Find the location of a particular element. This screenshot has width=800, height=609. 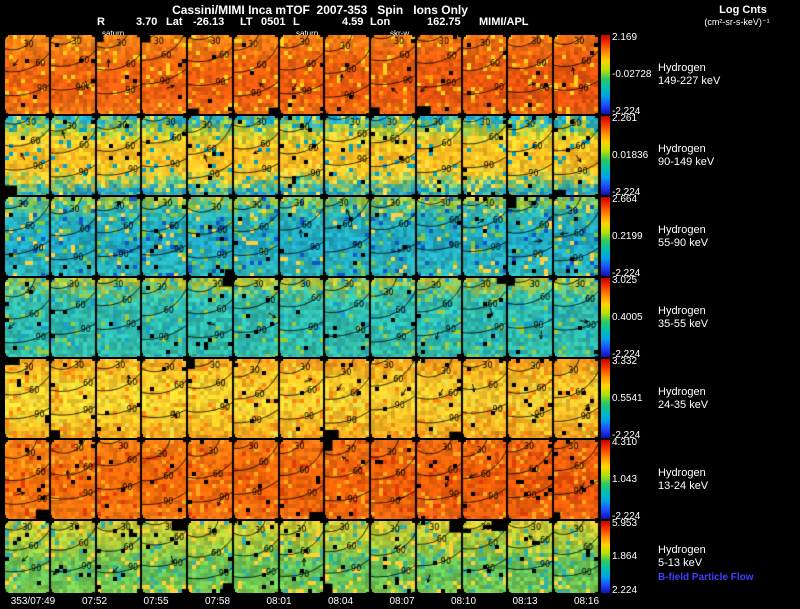

colorbar-units: (cm²-sr-s-keV)⁻¹ is located at coordinates (737, 22).